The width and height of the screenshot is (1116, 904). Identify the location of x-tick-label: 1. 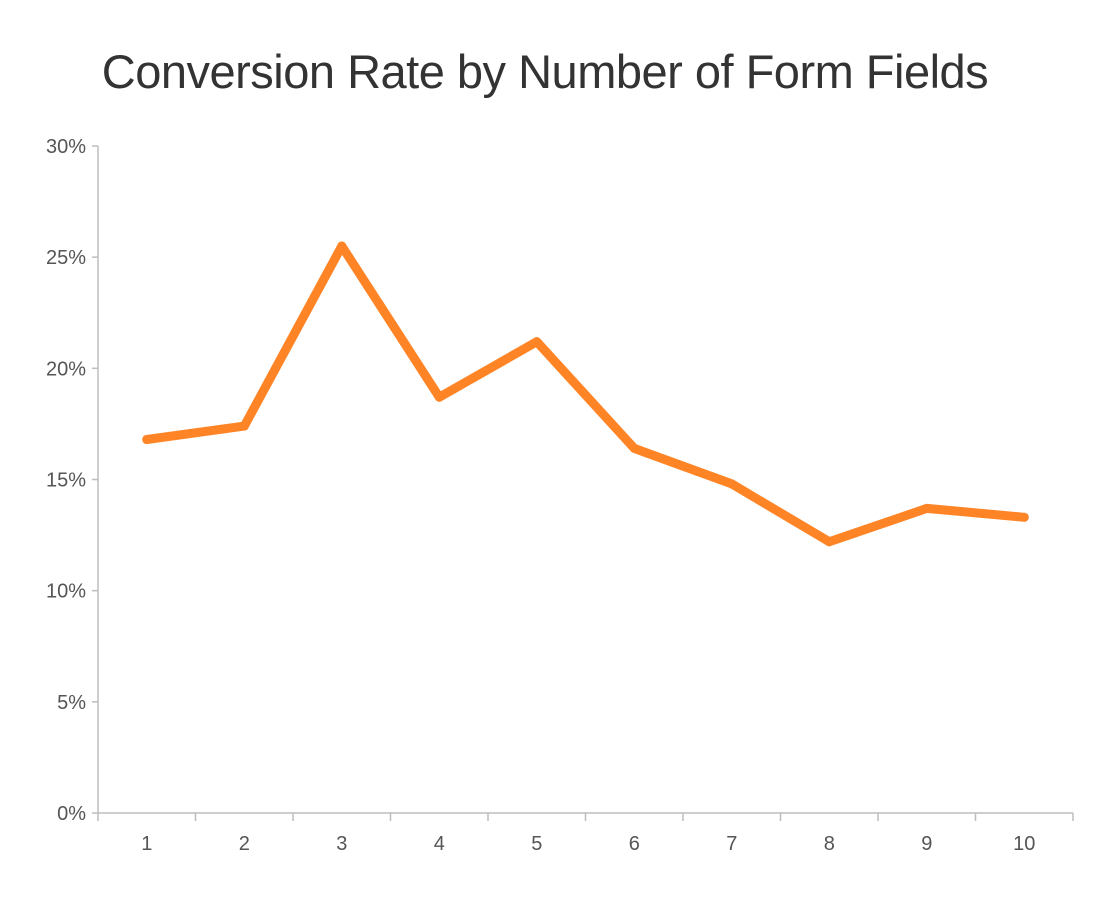
(146, 844).